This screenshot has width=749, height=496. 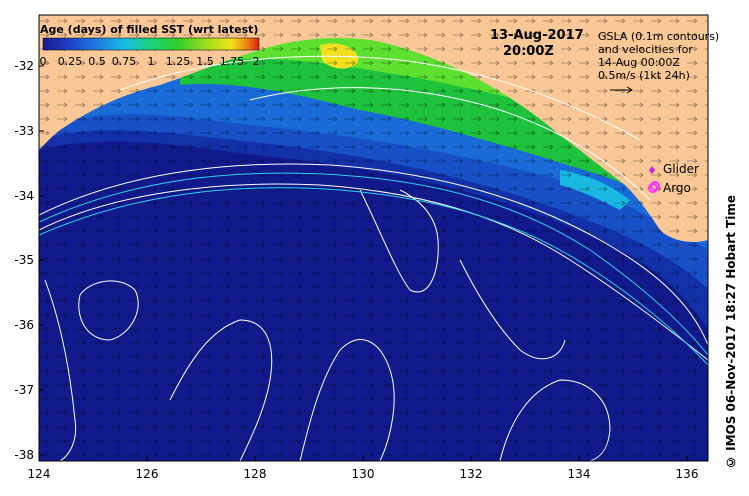 What do you see at coordinates (659, 36) in the screenshot?
I see `info-line: GSLA (0.1m contours)` at bounding box center [659, 36].